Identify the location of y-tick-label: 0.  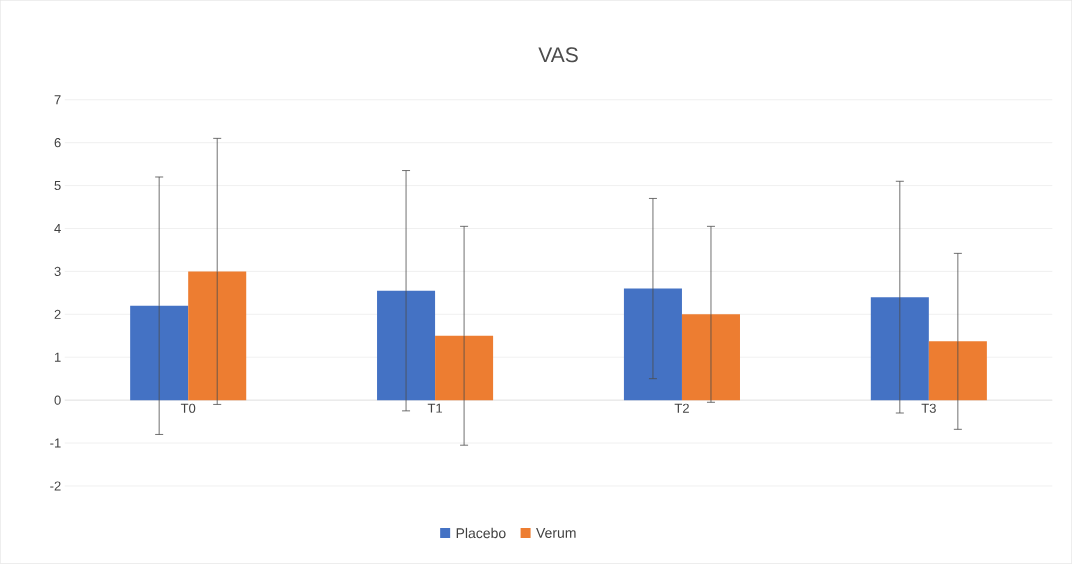
(57, 400).